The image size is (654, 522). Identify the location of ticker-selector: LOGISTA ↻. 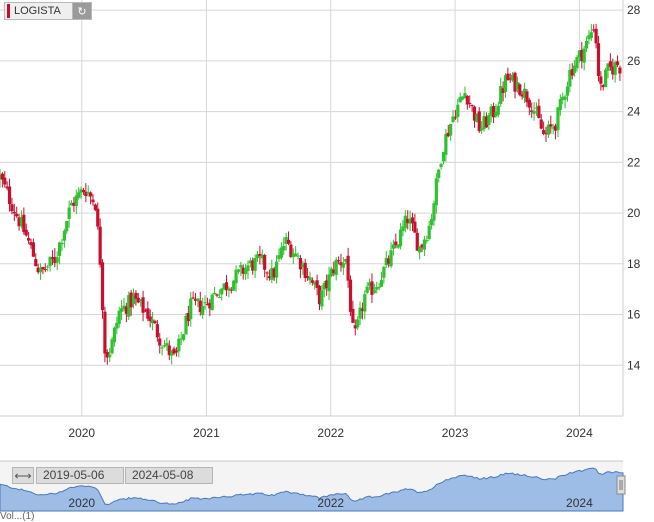
(48, 11).